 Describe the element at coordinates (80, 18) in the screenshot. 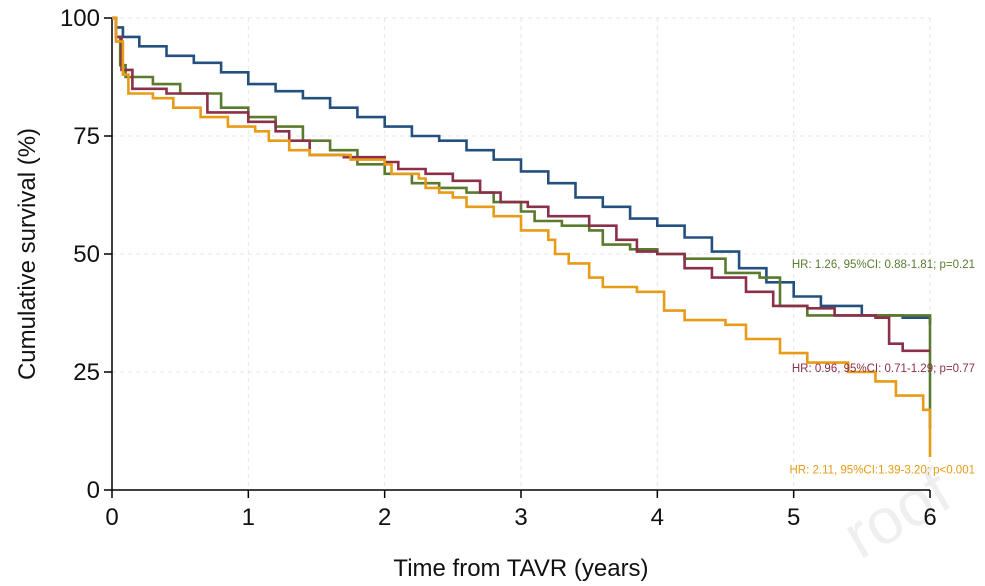

I see `y-tick-label: 100` at that location.